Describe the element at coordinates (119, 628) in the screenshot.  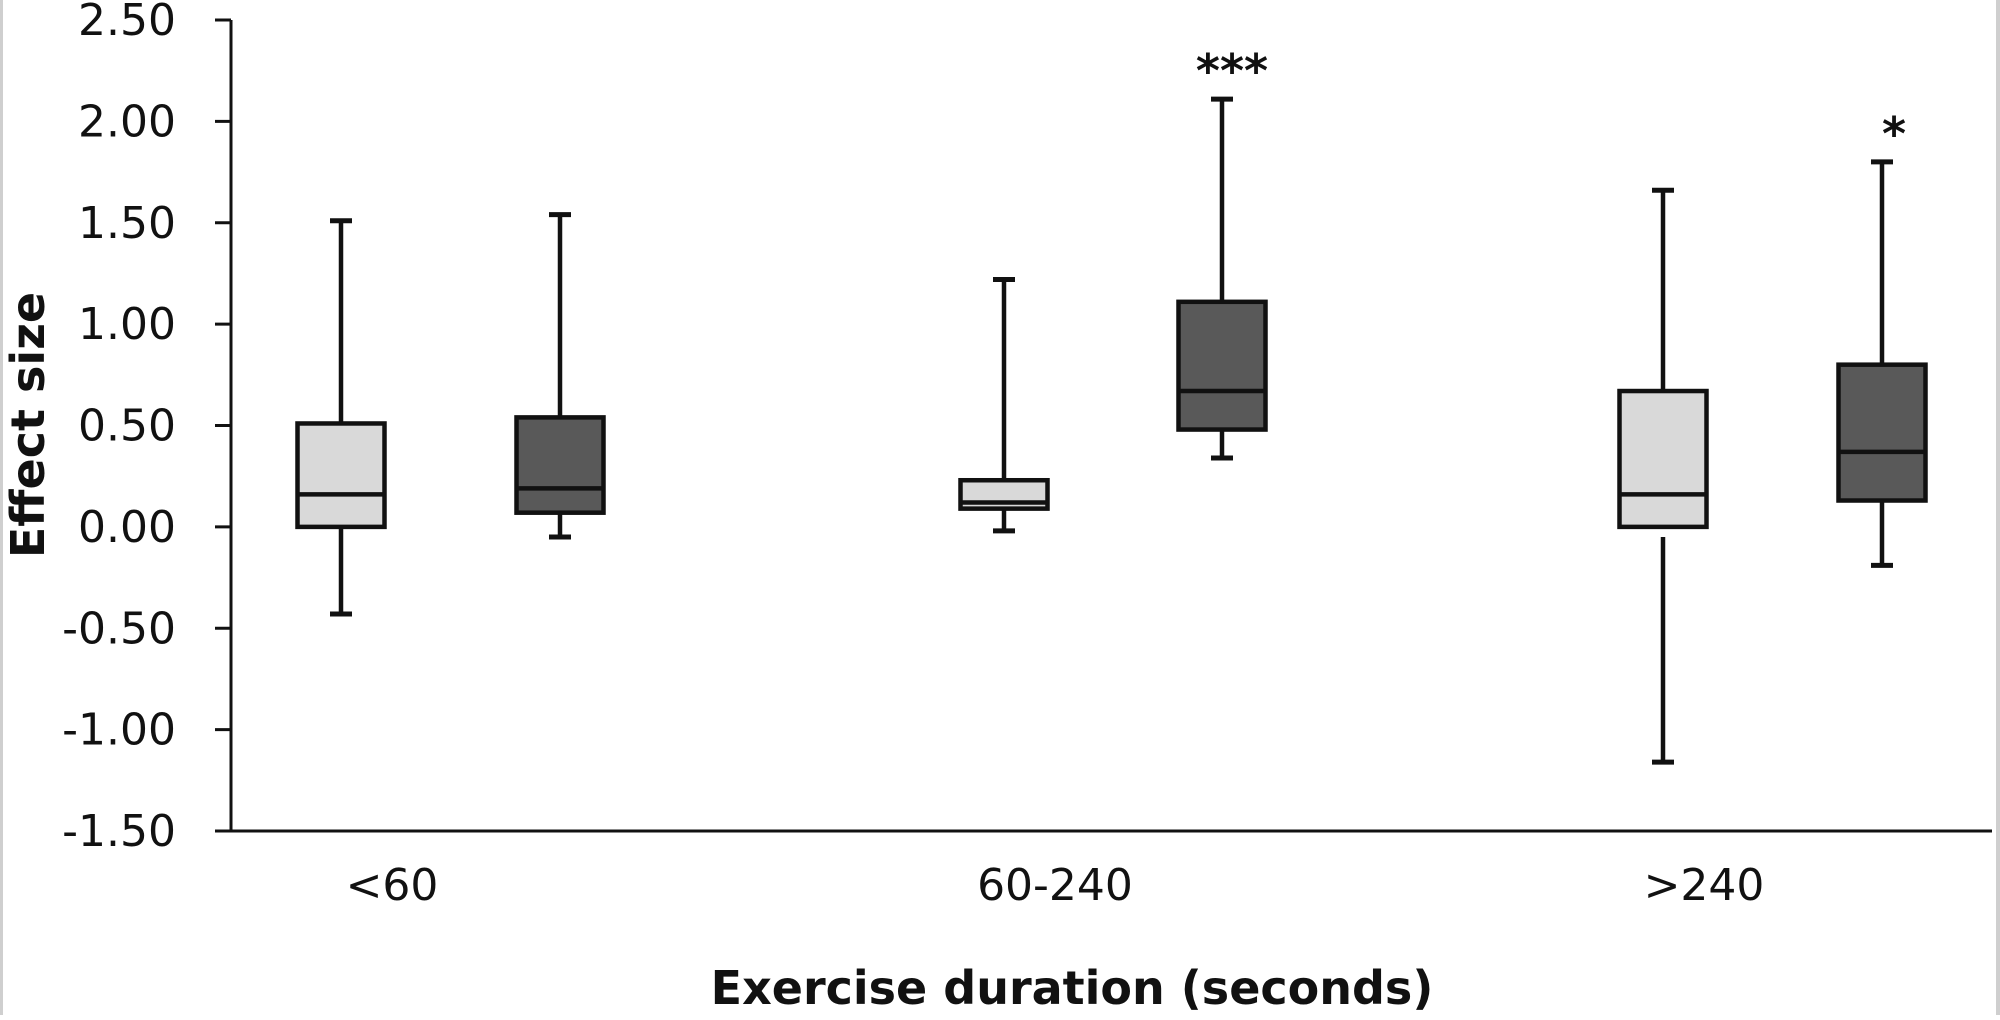
I see `y-tick-label: -0.50` at that location.